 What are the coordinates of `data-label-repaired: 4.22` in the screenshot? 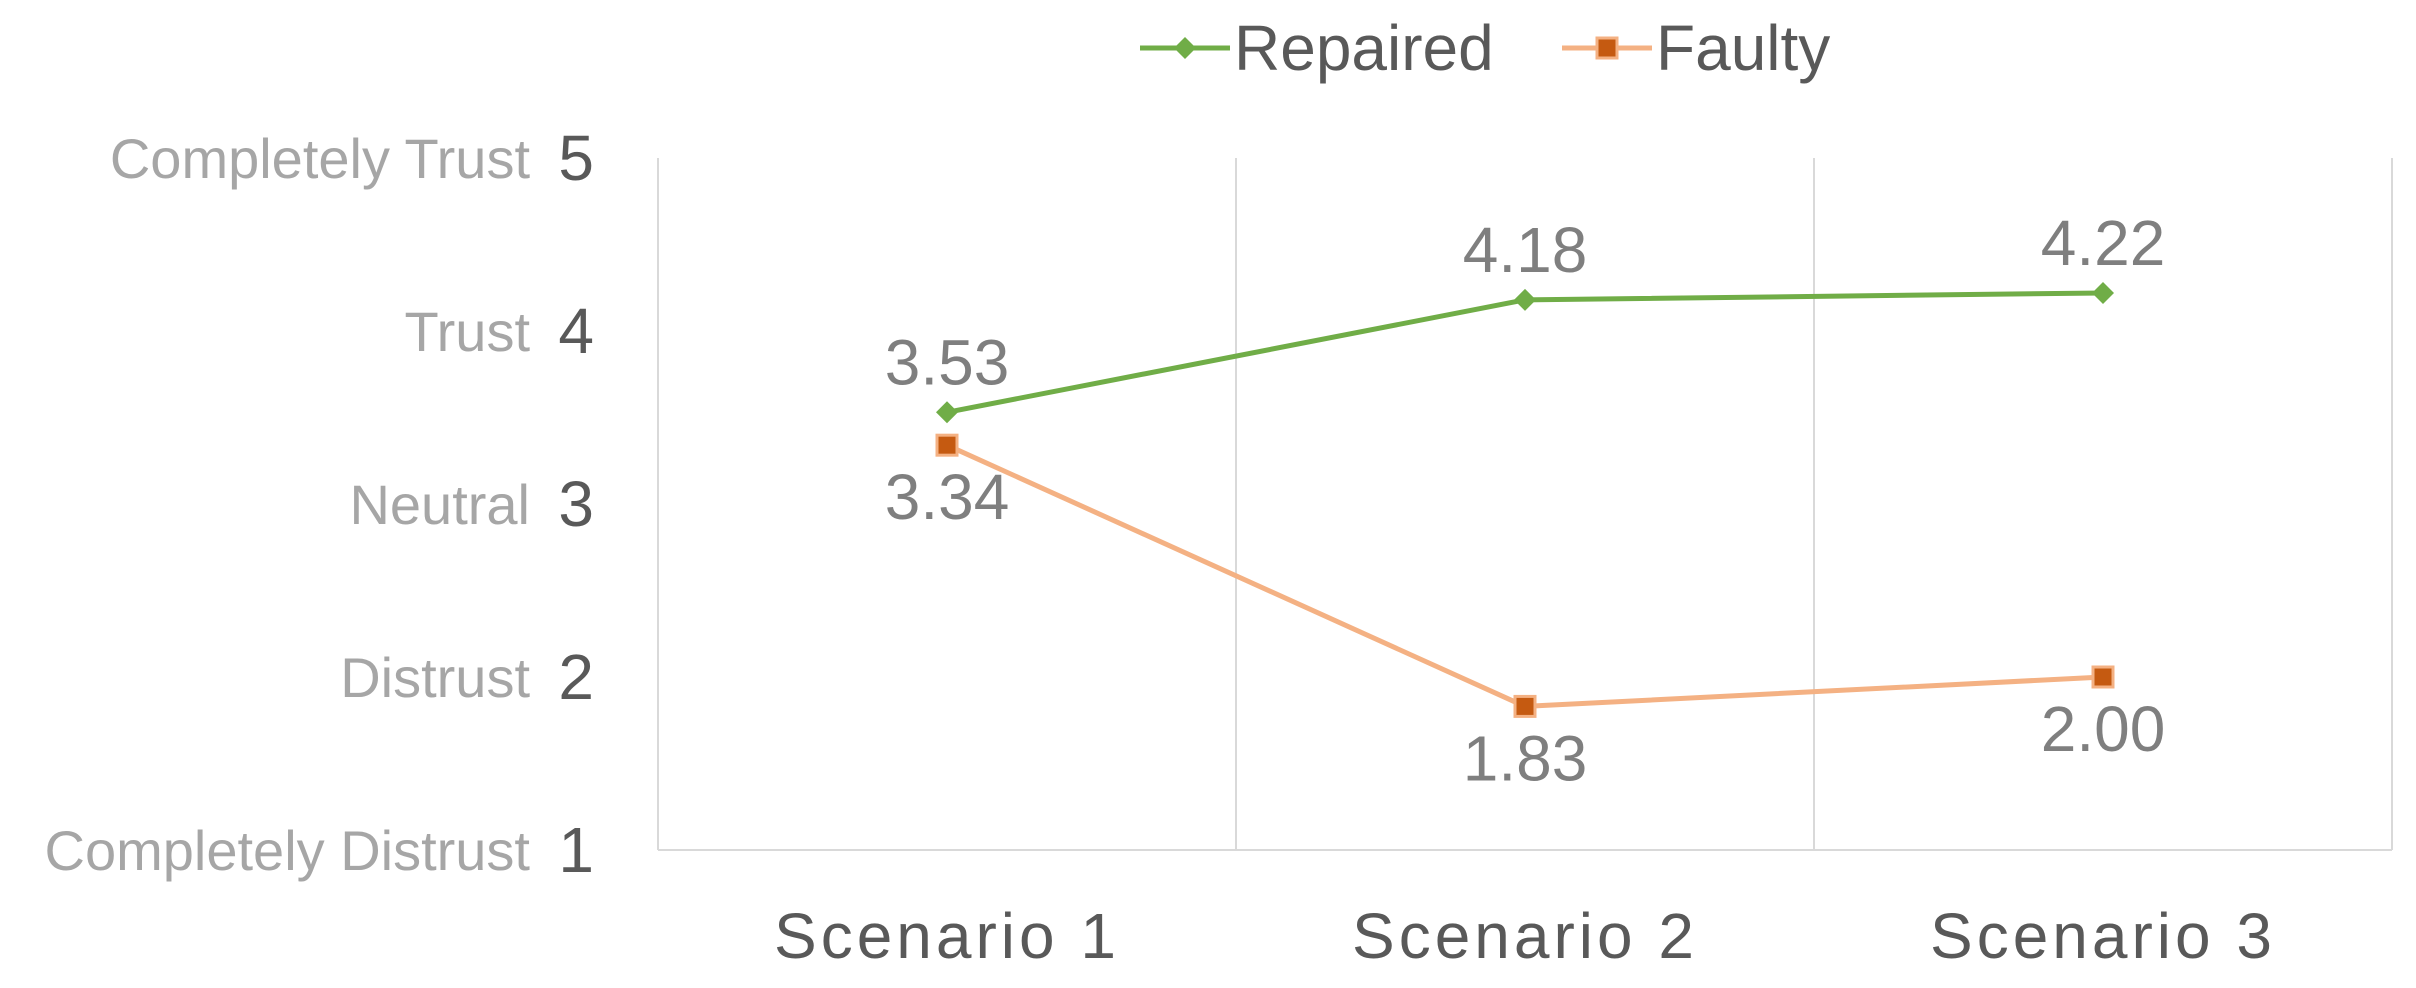 It's located at (2103, 243).